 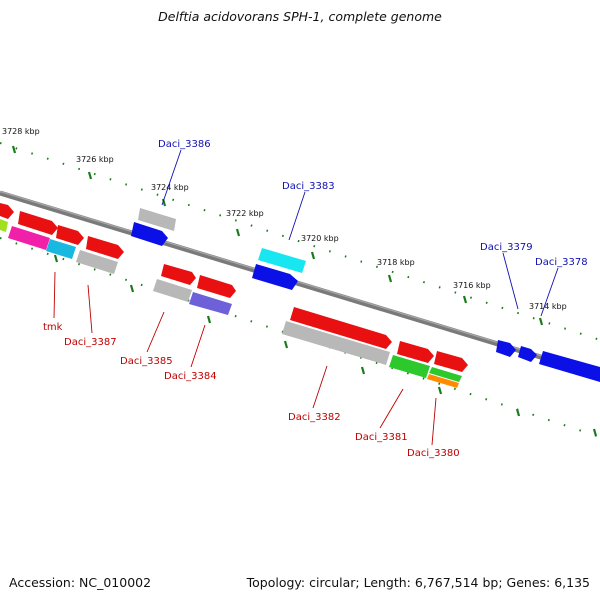 I want to click on scale-label: 3720 kbp, so click(x=320, y=238).